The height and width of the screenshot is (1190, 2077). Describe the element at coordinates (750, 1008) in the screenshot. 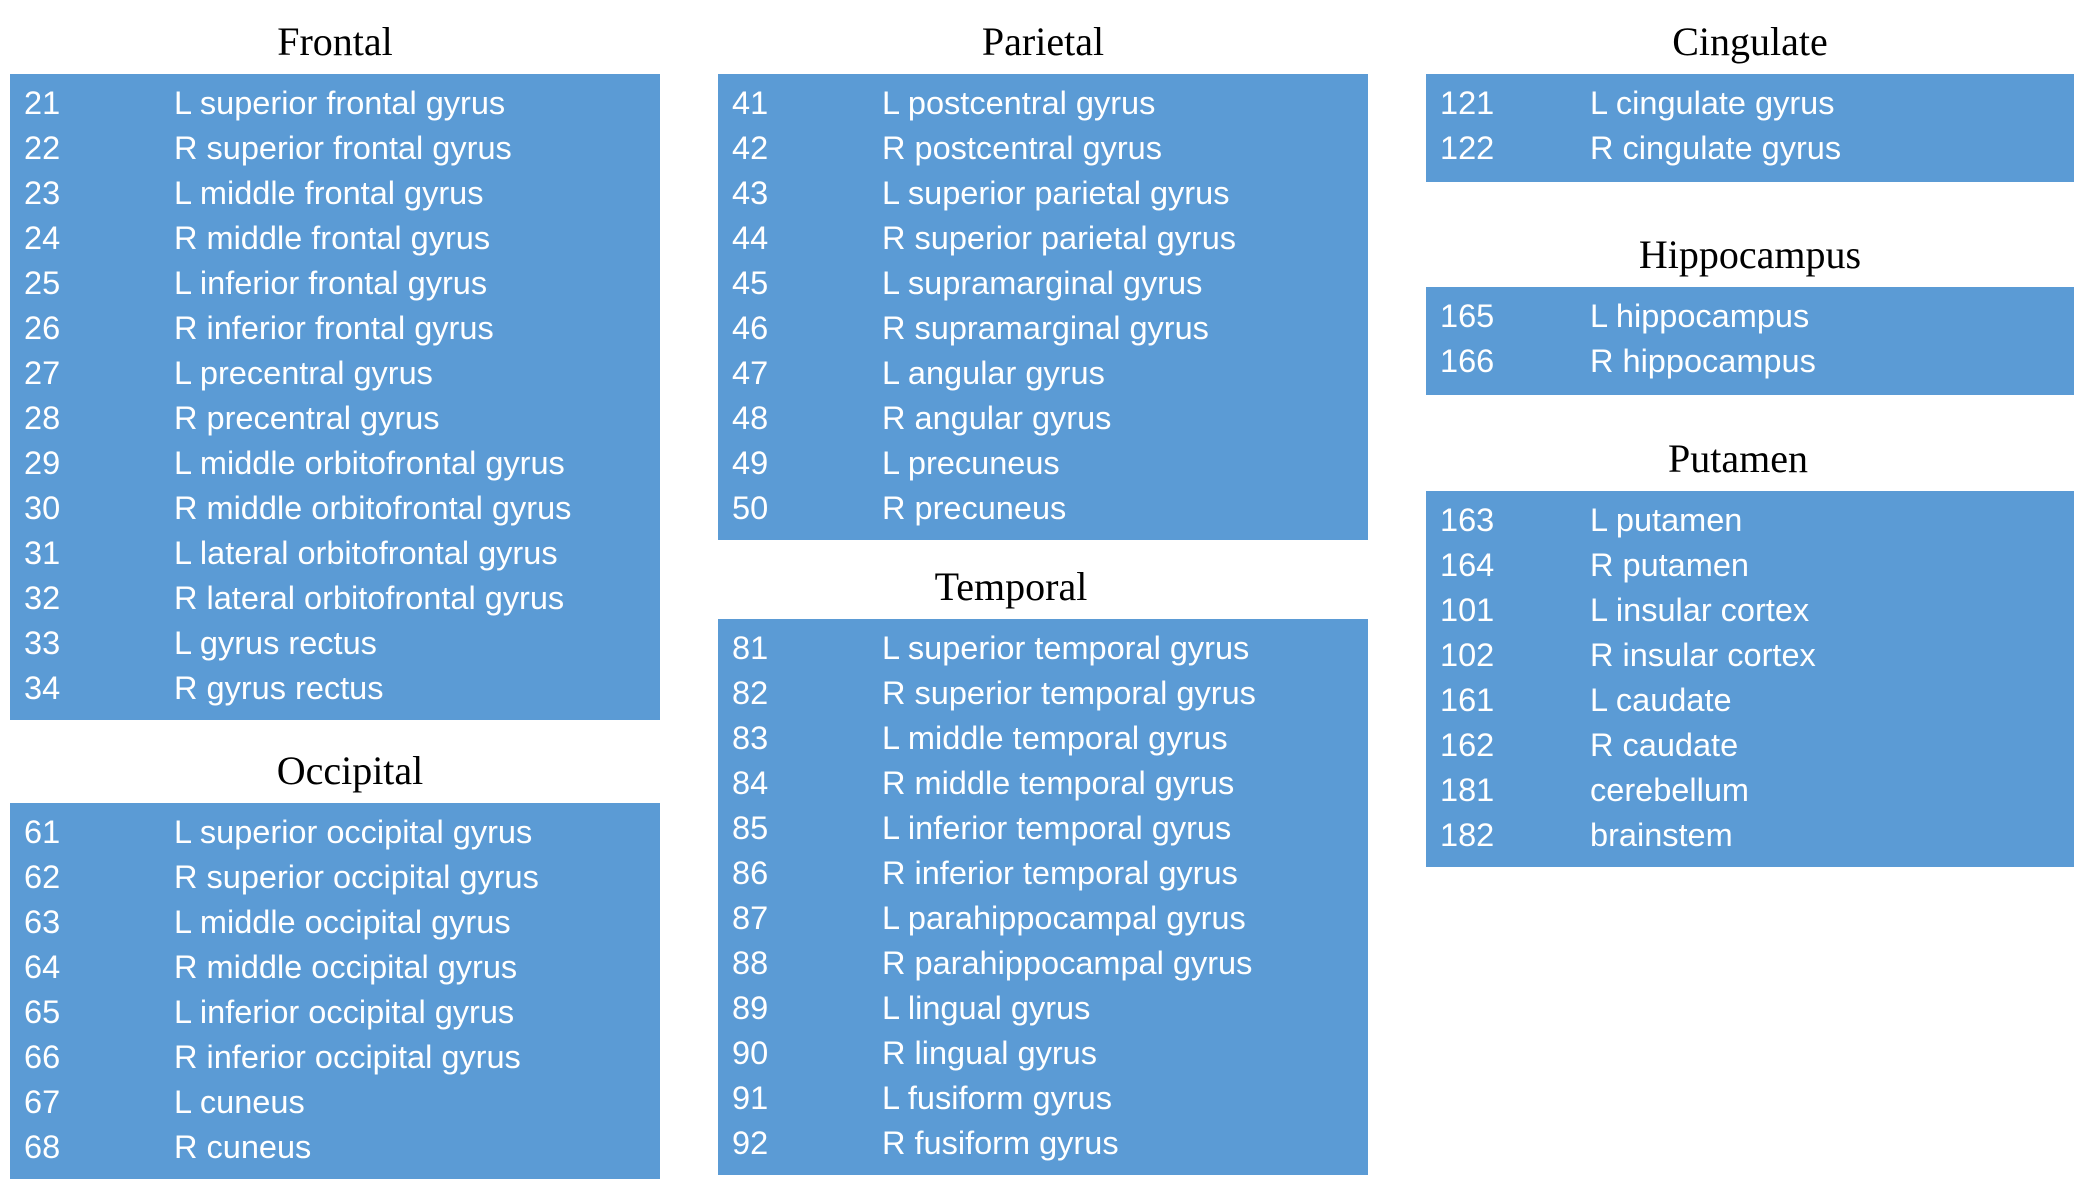

I see `region-code: 89` at that location.